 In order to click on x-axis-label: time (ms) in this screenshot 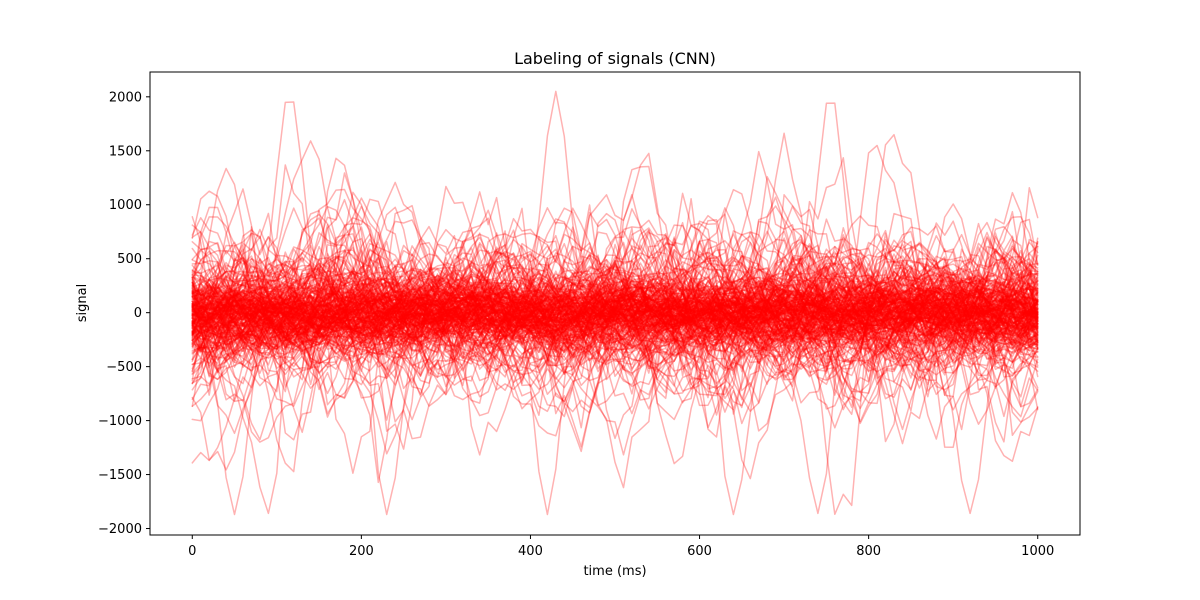, I will do `click(614, 571)`.